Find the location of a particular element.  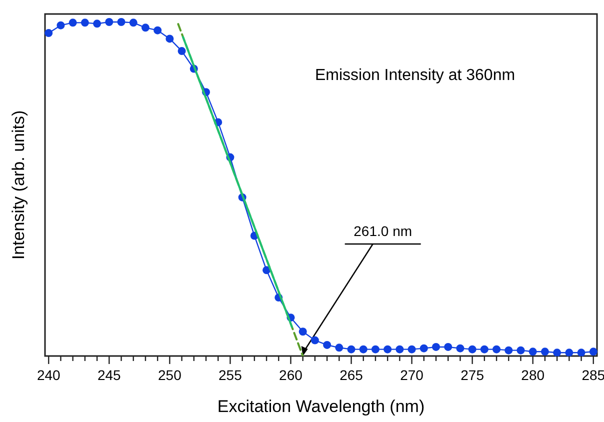

text: Emission Intensity at 360nm is located at coordinates (415, 75).